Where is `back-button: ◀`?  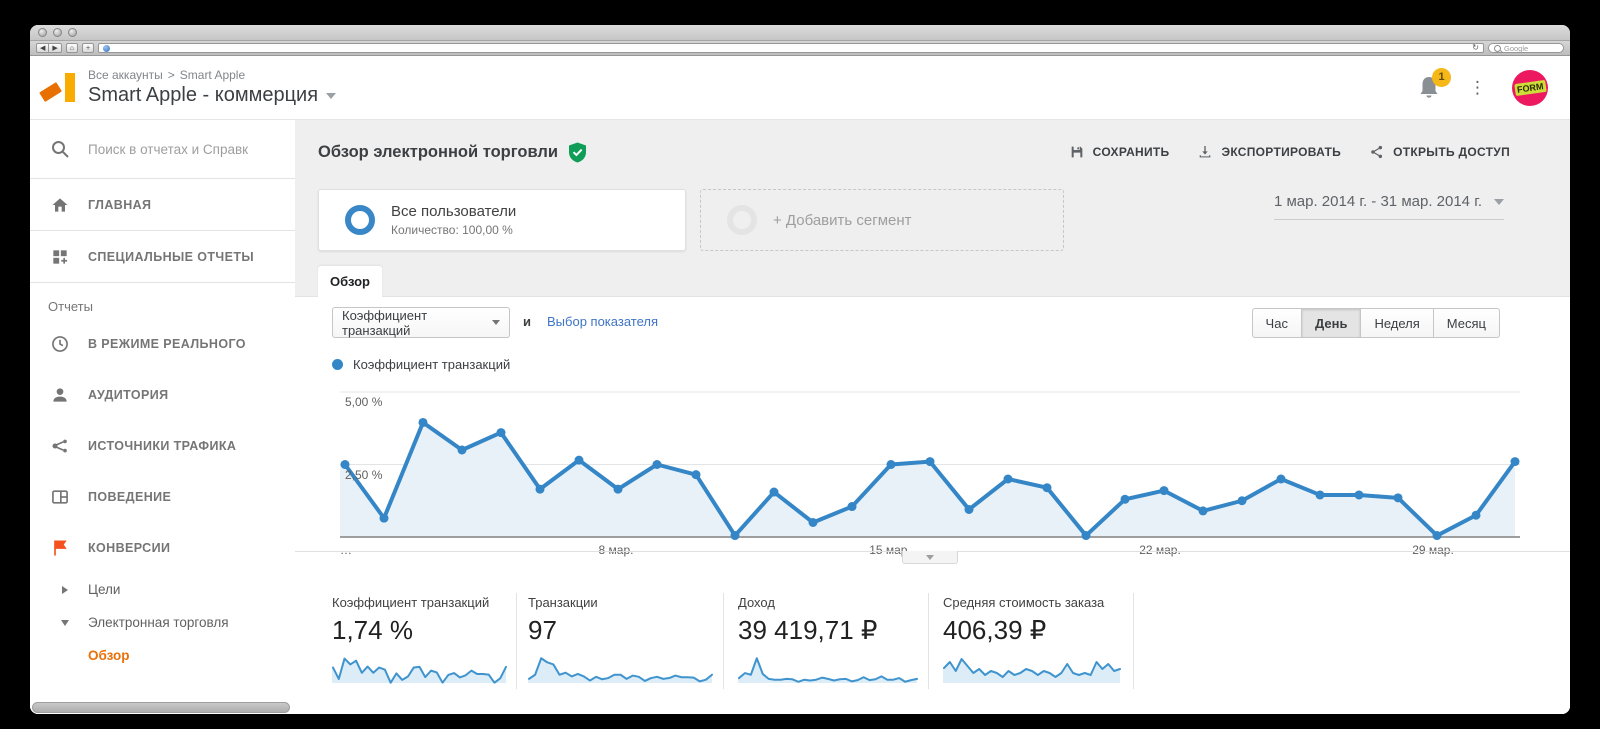
back-button: ◀ is located at coordinates (42, 48).